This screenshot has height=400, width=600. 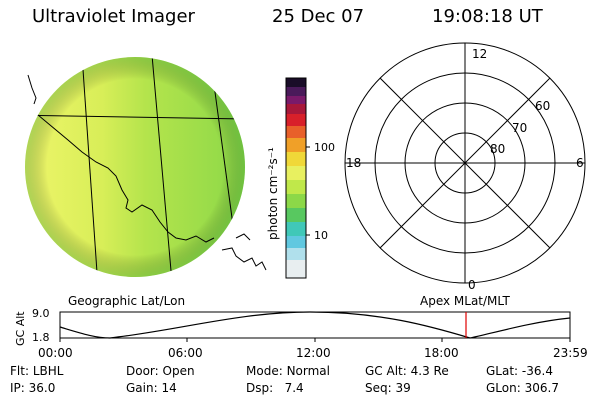 I want to click on footer-glat: GLat: -36.4, so click(x=519, y=371).